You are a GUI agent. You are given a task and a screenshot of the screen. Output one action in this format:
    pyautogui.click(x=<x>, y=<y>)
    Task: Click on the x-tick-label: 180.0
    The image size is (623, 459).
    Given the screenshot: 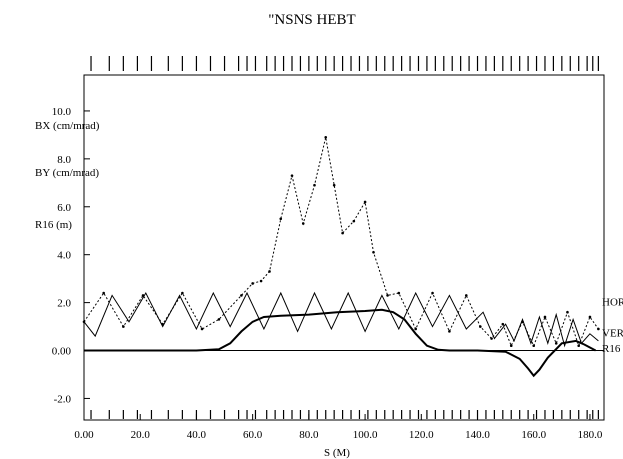 What is the action you would take?
    pyautogui.click(x=590, y=435)
    